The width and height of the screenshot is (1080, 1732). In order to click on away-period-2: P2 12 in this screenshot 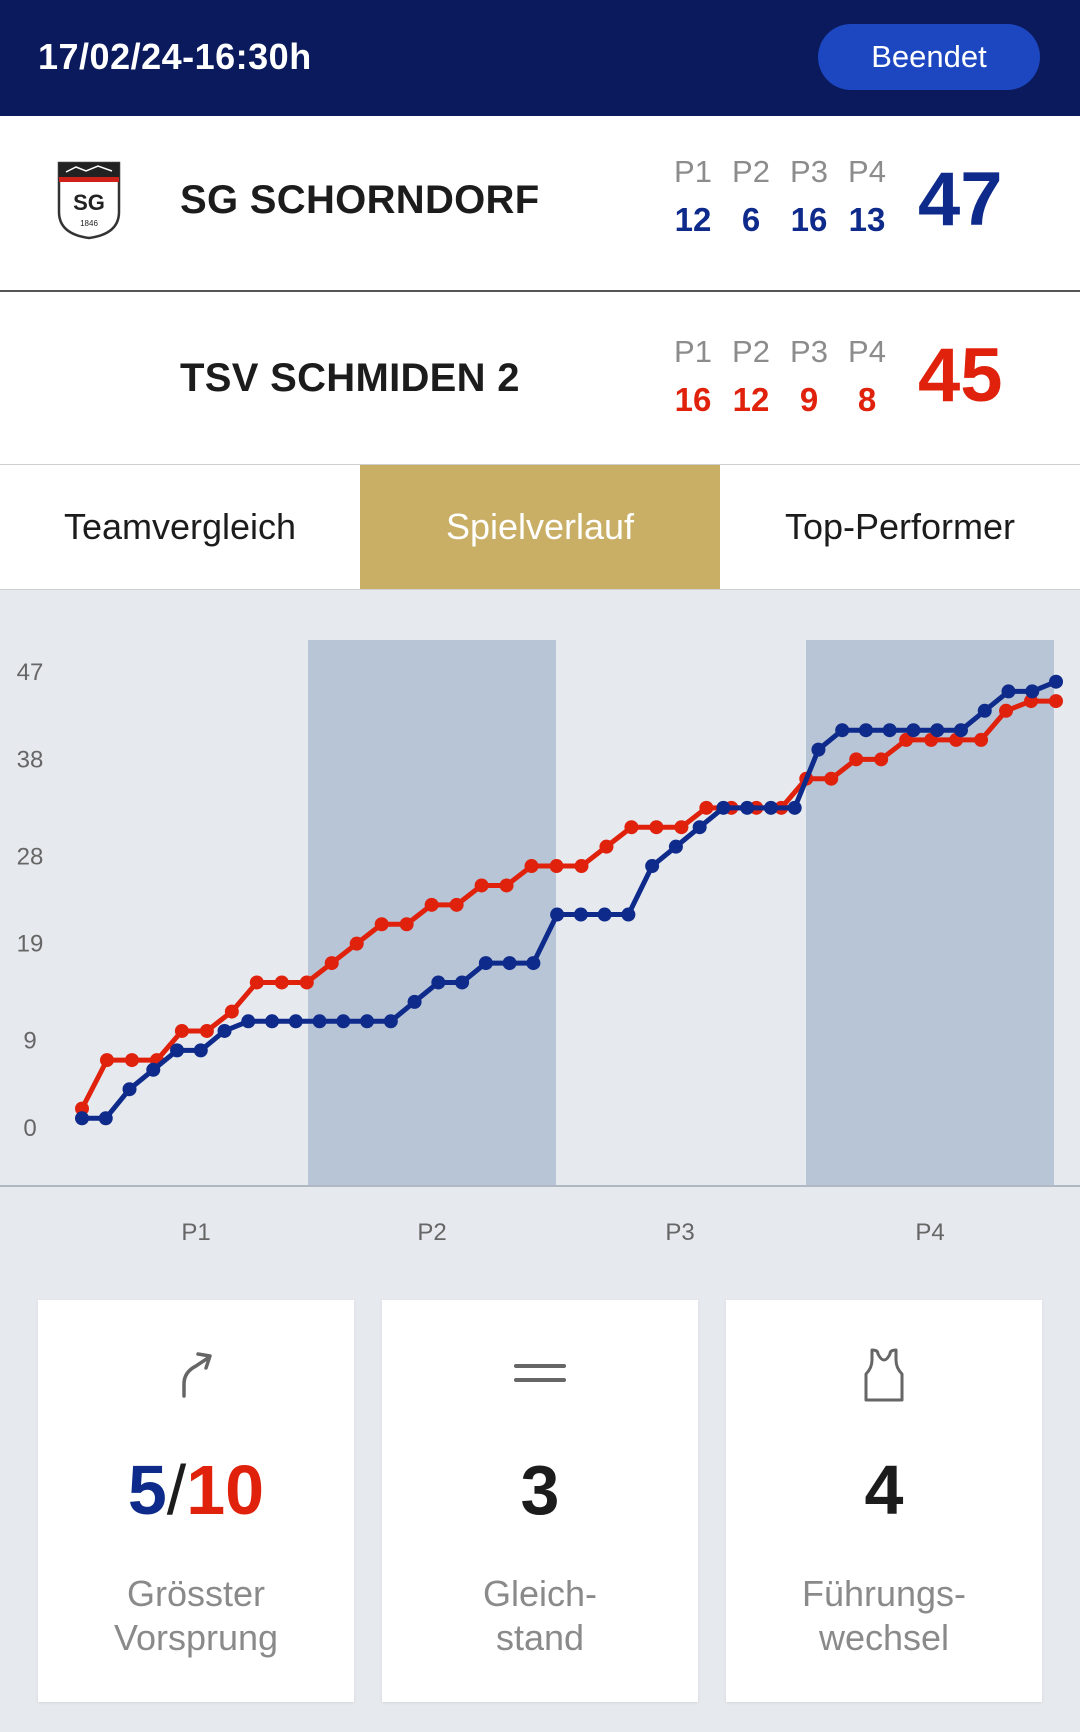, I will do `click(751, 376)`.